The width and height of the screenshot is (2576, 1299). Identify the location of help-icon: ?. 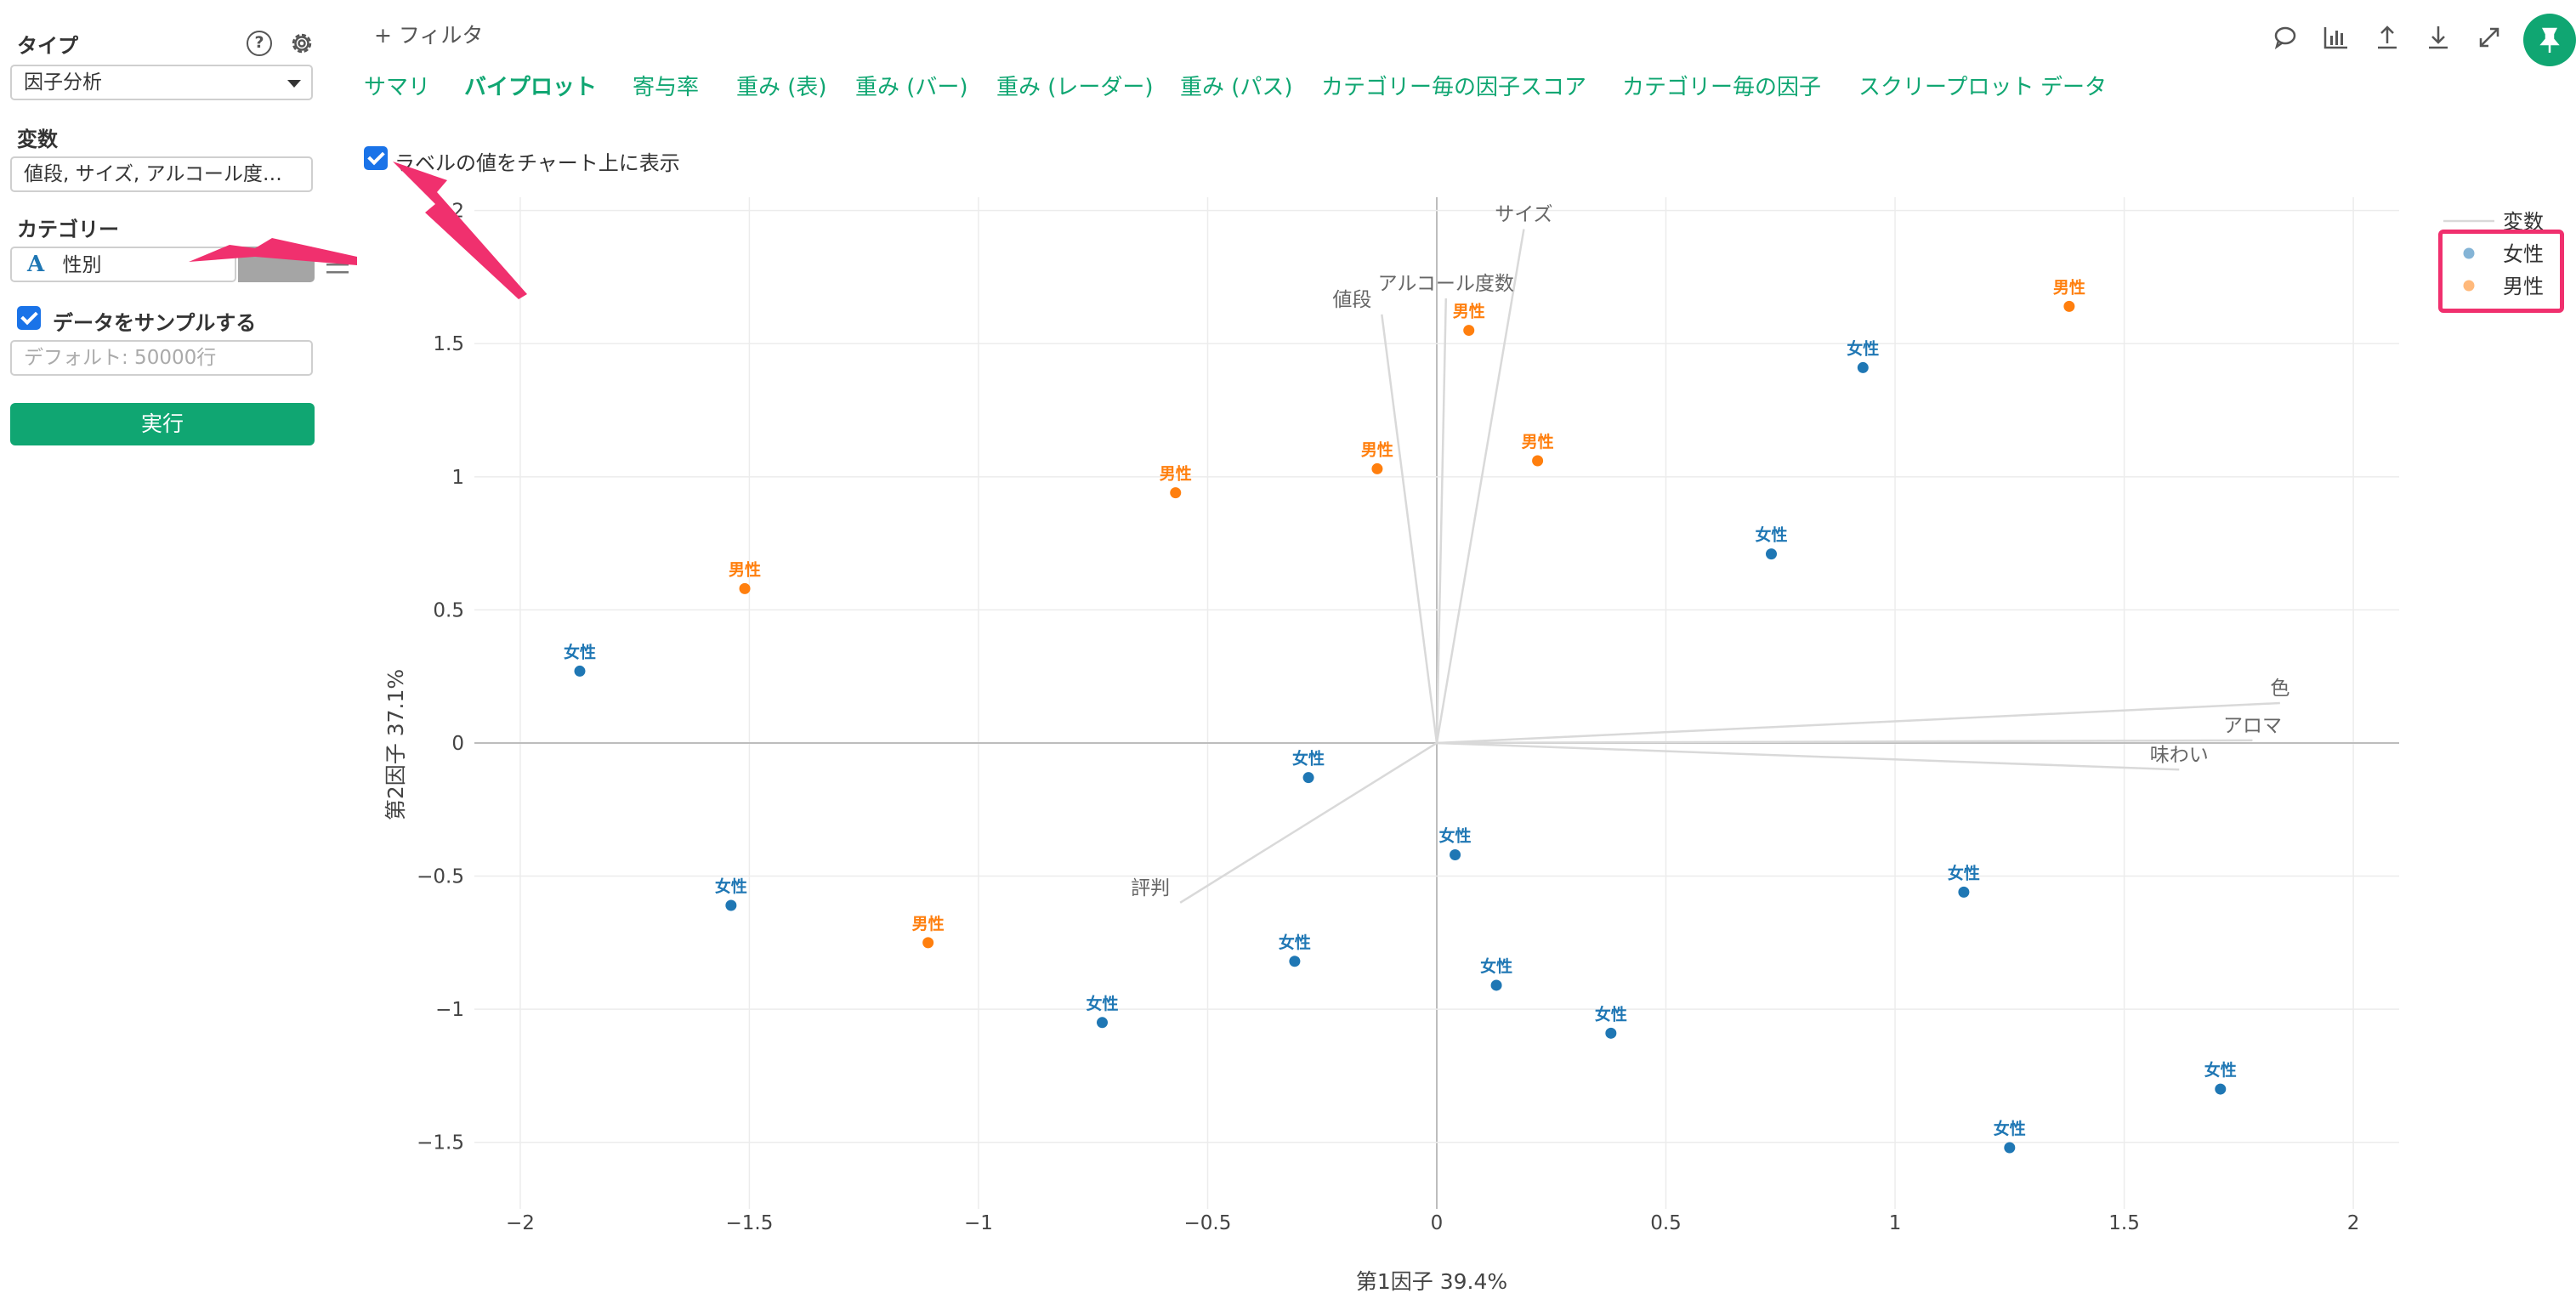
(259, 43).